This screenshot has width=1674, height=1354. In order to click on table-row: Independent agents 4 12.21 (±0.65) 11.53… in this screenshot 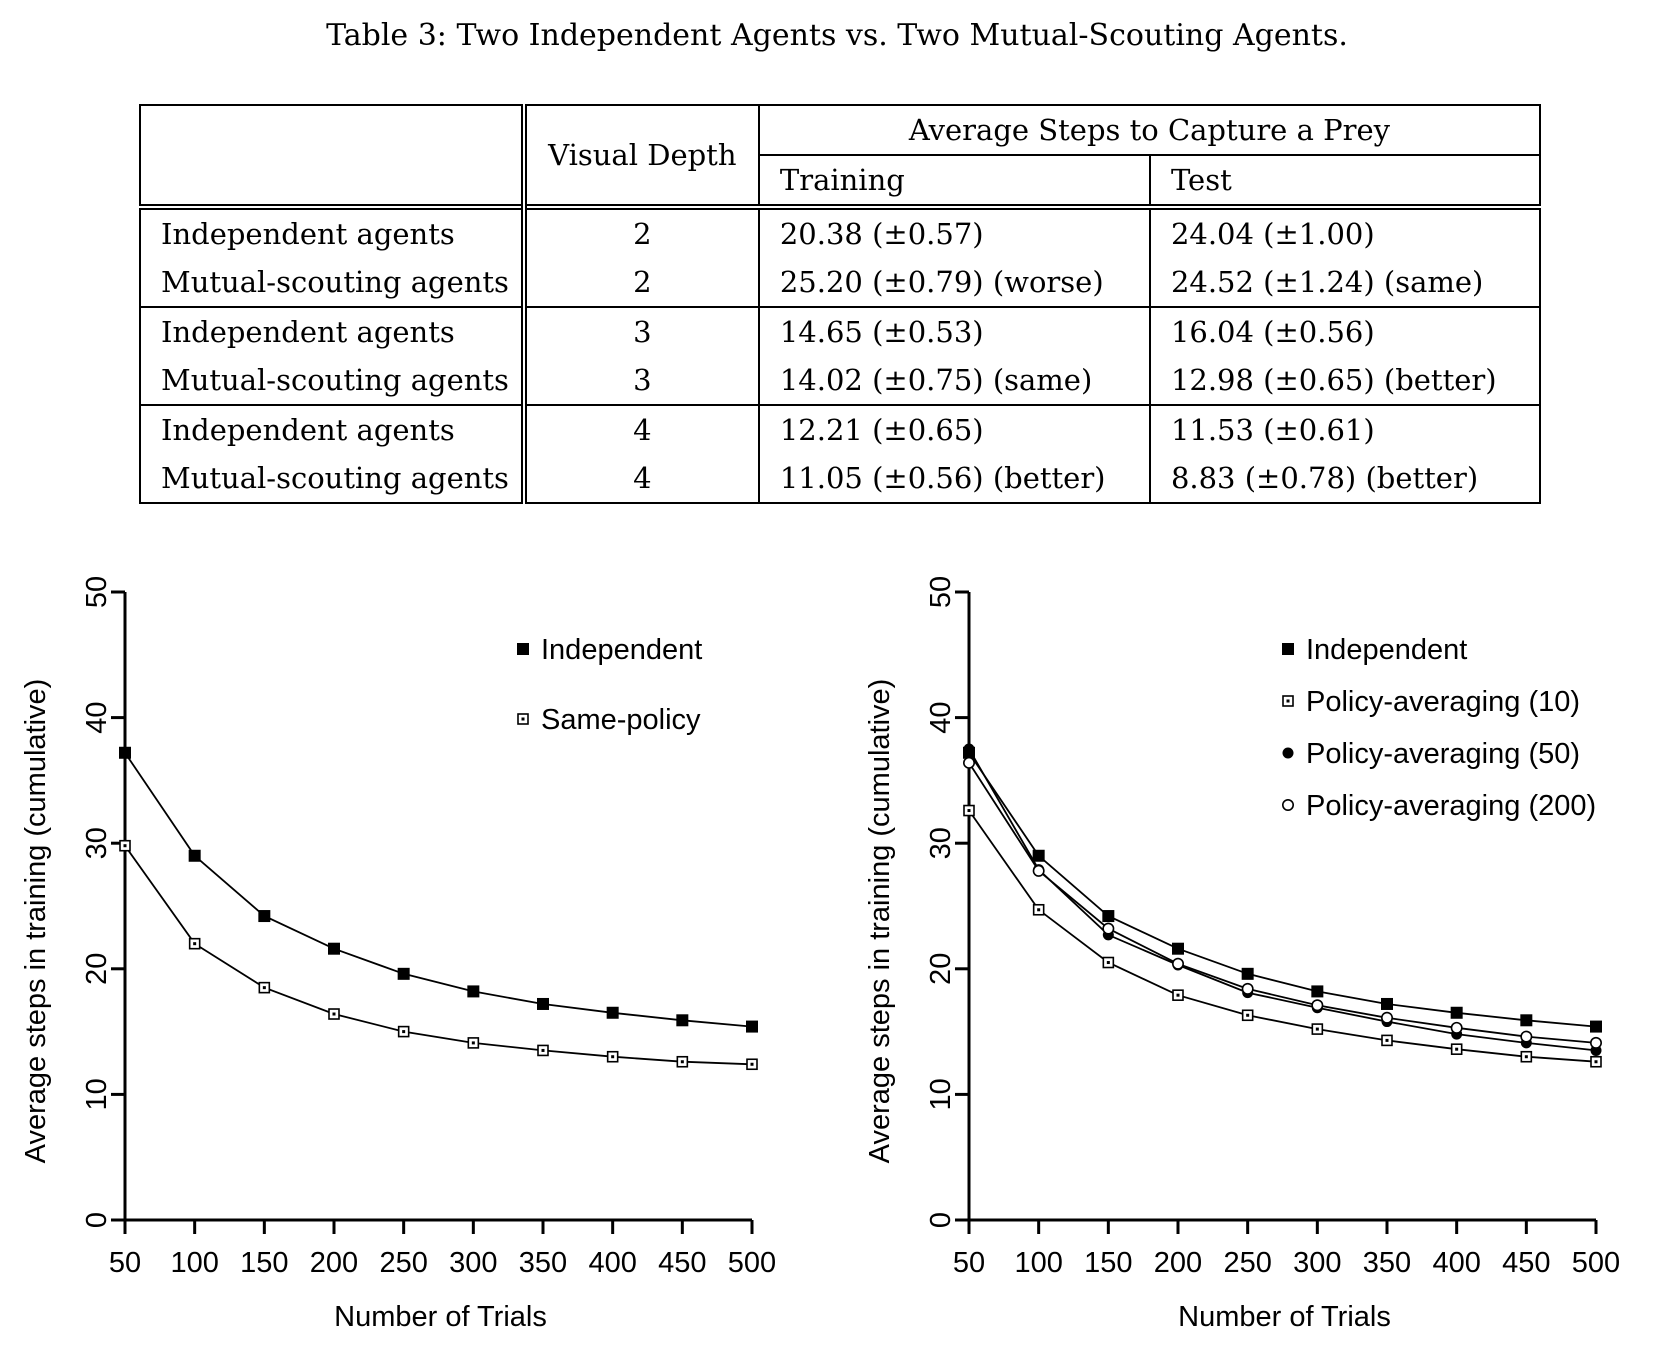, I will do `click(840, 429)`.